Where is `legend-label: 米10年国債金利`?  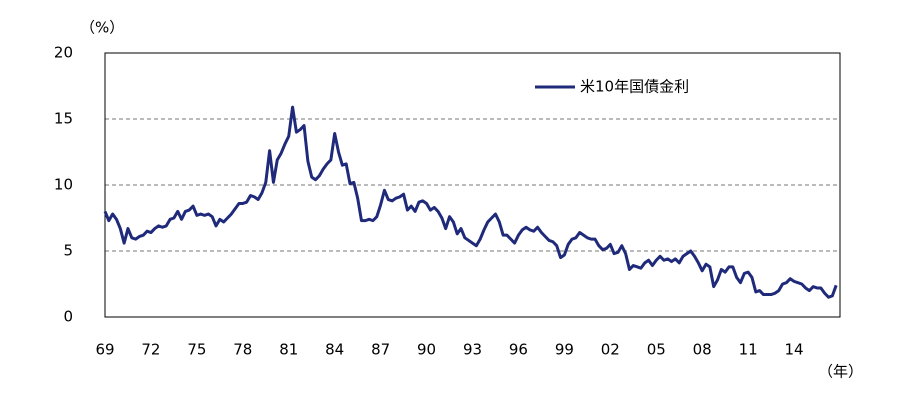
legend-label: 米10年国債金利 is located at coordinates (634, 87).